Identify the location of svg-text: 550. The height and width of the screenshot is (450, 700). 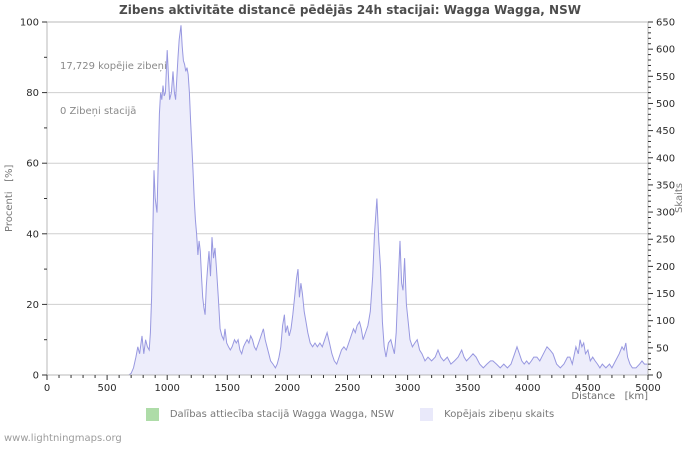
(665, 77).